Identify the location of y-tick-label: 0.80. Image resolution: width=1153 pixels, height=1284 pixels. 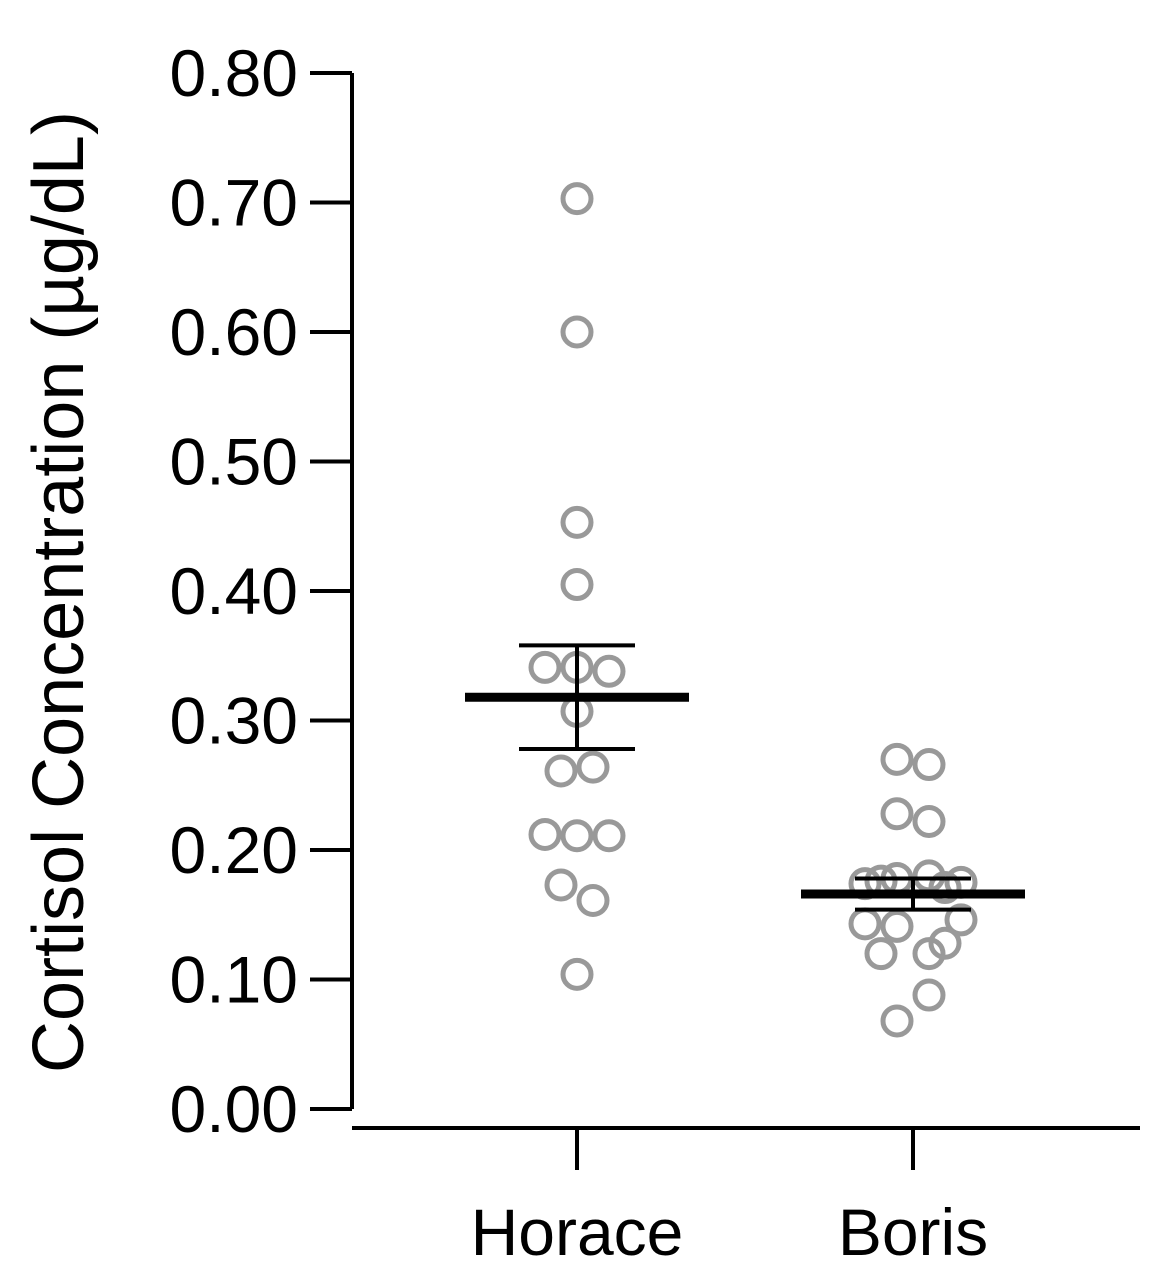
(234, 73).